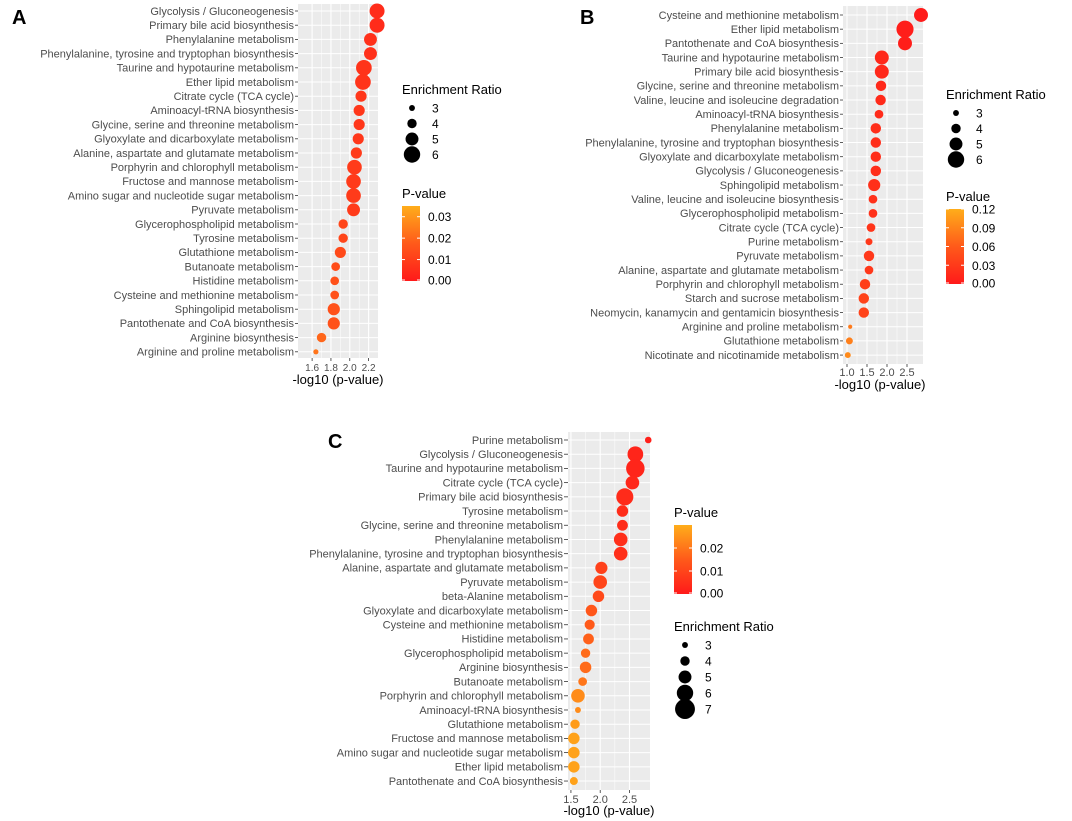  Describe the element at coordinates (762, 299) in the screenshot. I see `panel-b-pathway-label: Starch and sucrose metabolism` at that location.